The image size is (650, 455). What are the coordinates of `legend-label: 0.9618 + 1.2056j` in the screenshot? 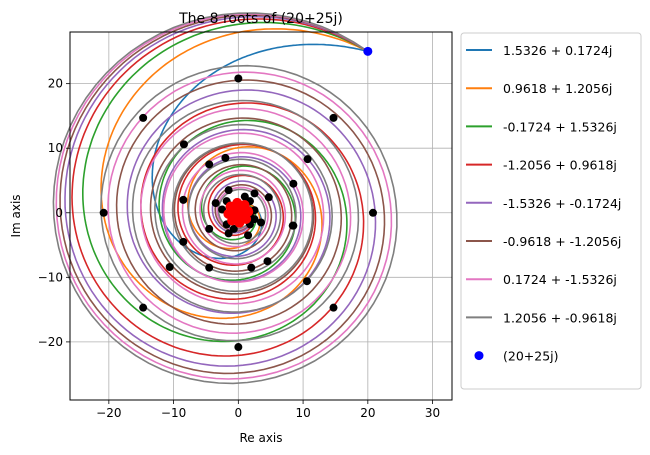 It's located at (557, 88).